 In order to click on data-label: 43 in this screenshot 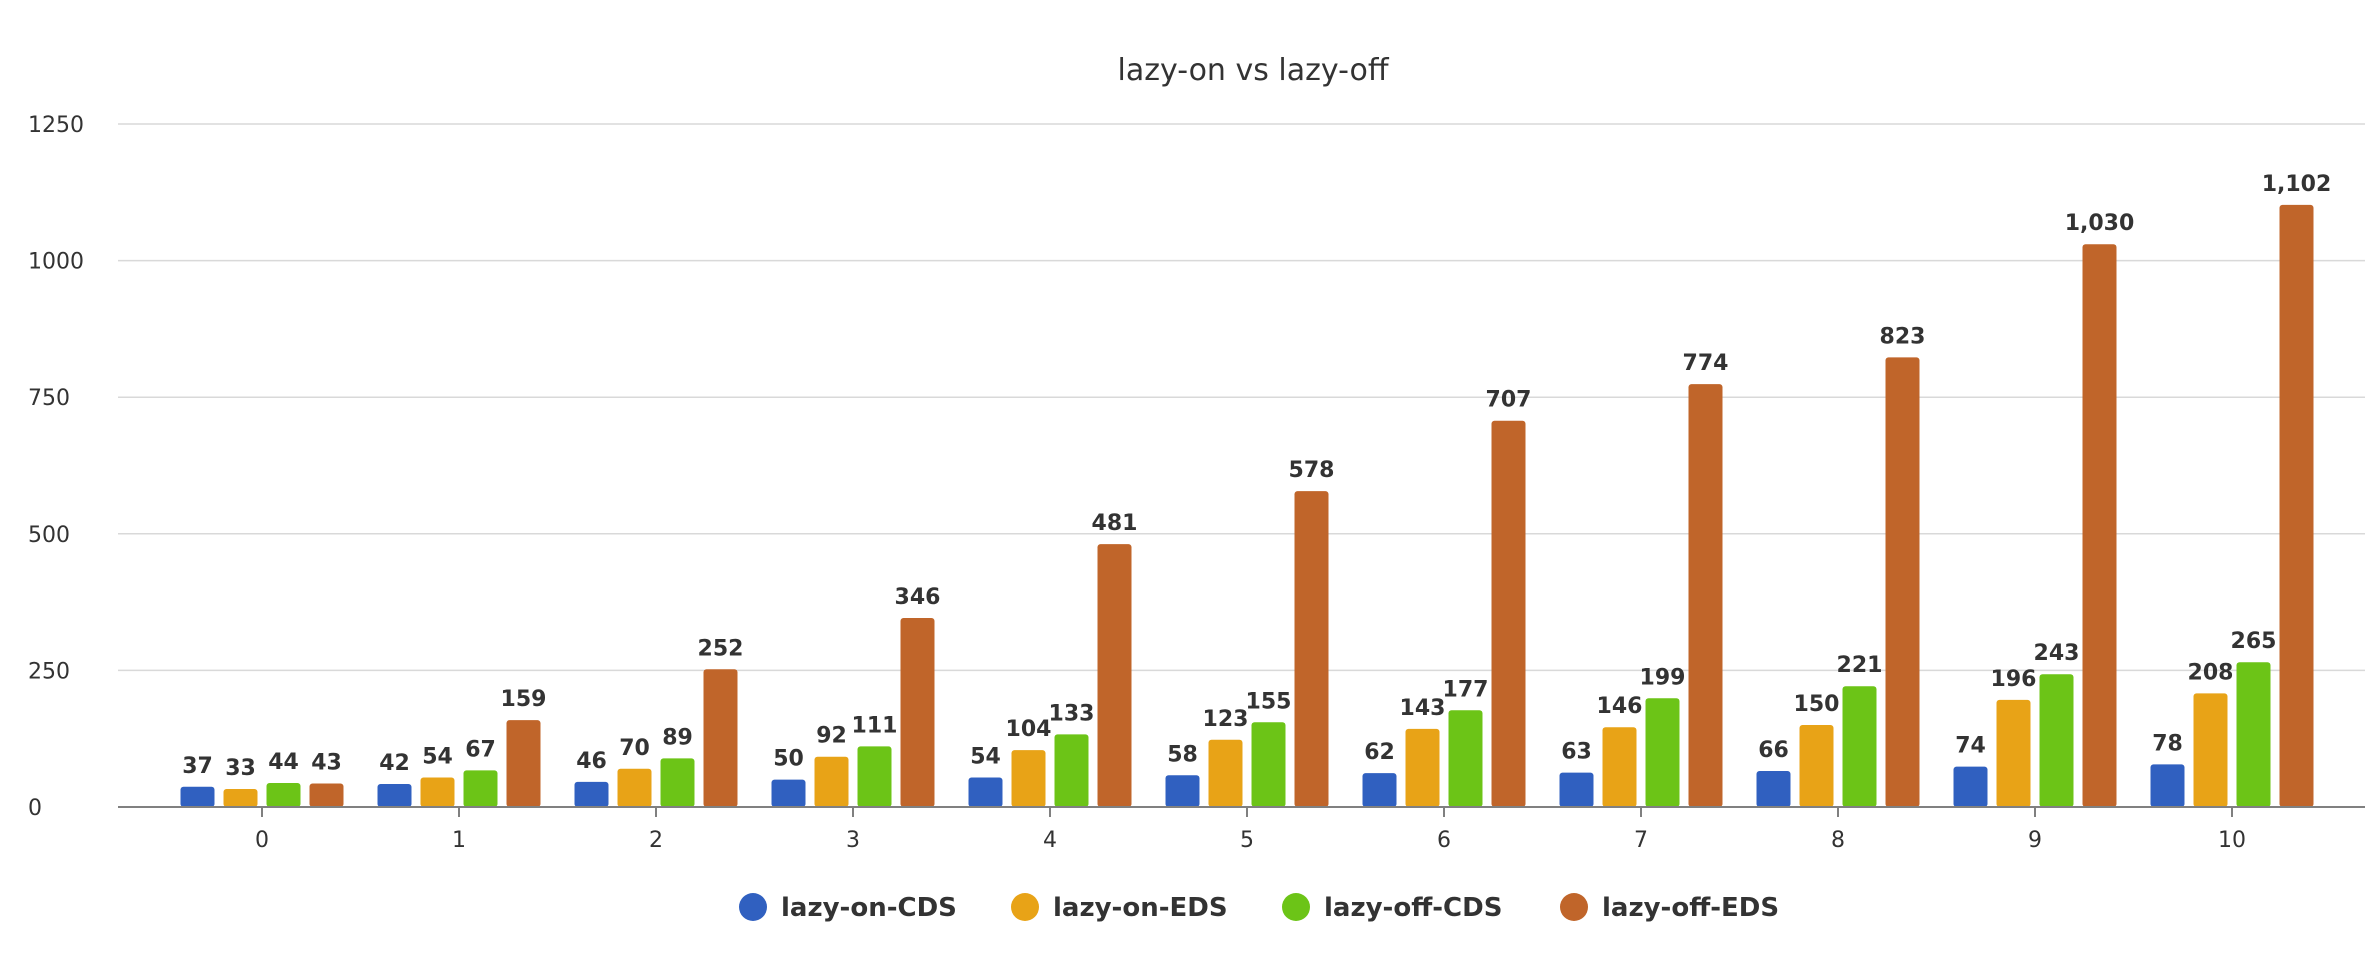, I will do `click(326, 763)`.